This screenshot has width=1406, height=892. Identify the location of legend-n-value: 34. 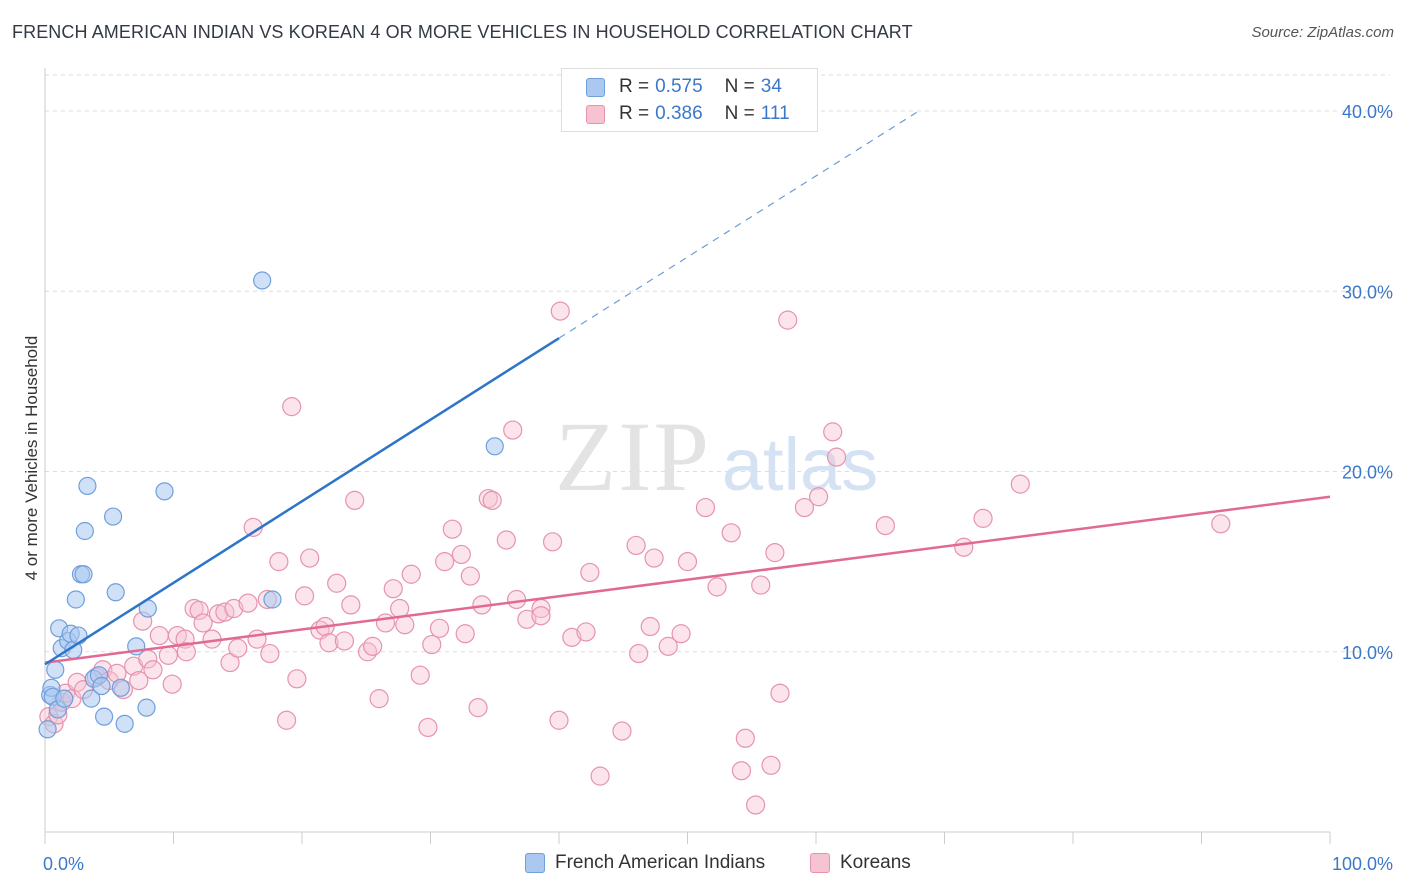
(771, 86).